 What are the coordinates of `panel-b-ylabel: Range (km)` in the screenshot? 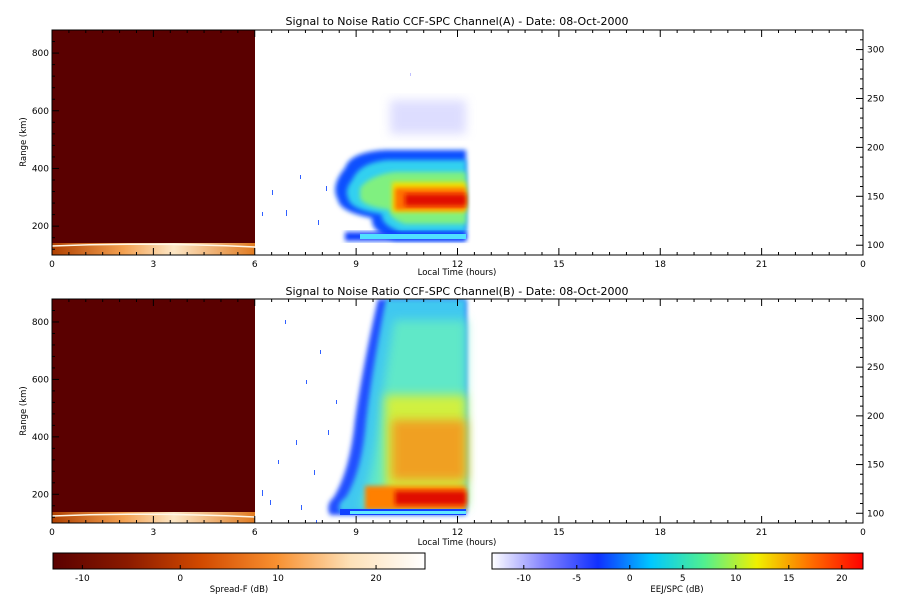 It's located at (24, 410).